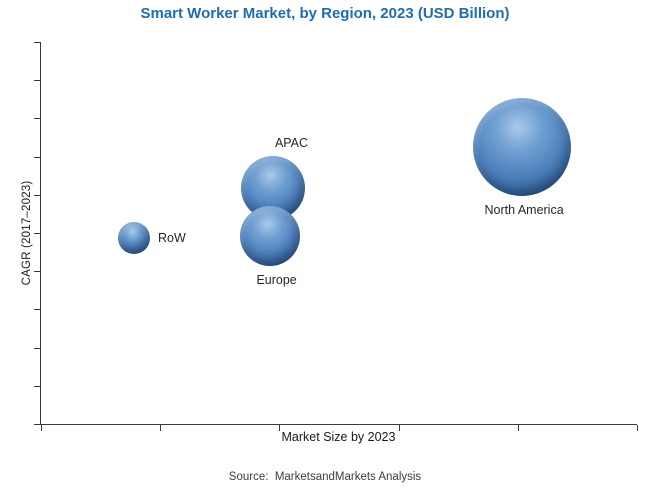 The height and width of the screenshot is (494, 650). What do you see at coordinates (133, 237) in the screenshot?
I see `bubble-row` at bounding box center [133, 237].